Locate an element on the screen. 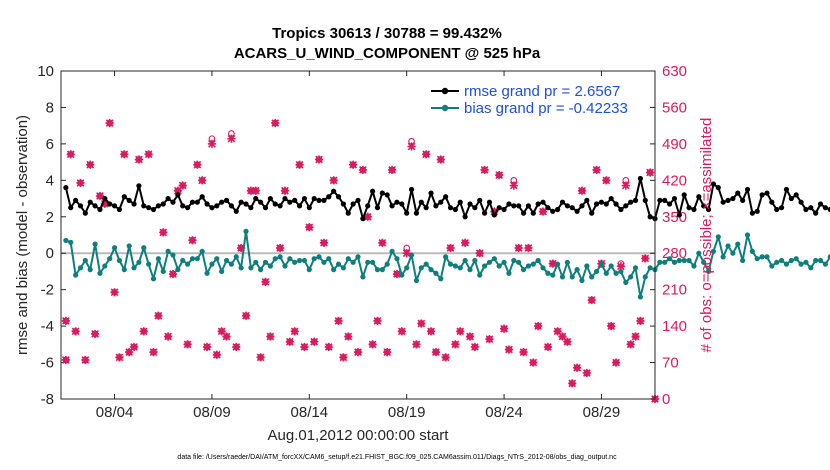  y-left-tick-label: 8 is located at coordinates (50, 107).